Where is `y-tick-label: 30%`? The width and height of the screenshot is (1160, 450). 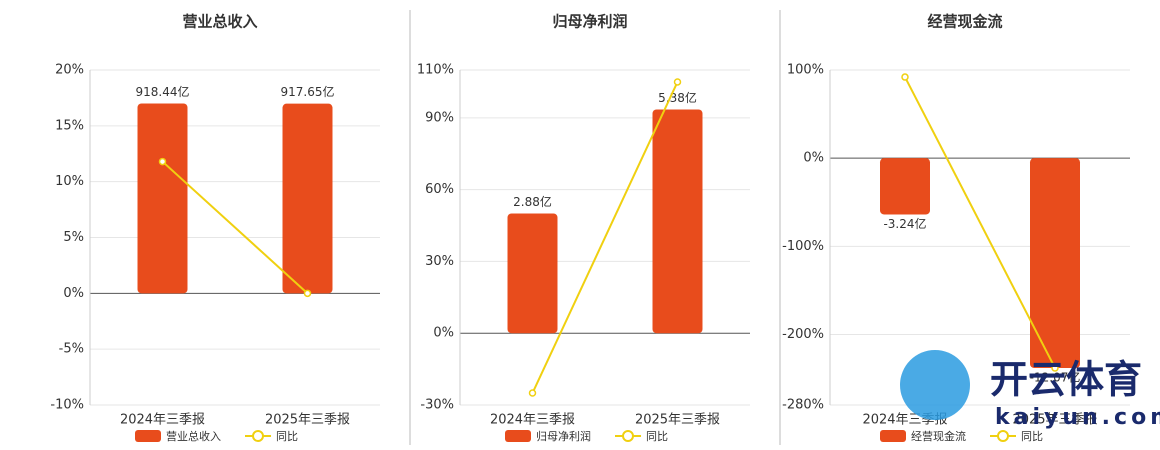 y-tick-label: 30% is located at coordinates (439, 261).